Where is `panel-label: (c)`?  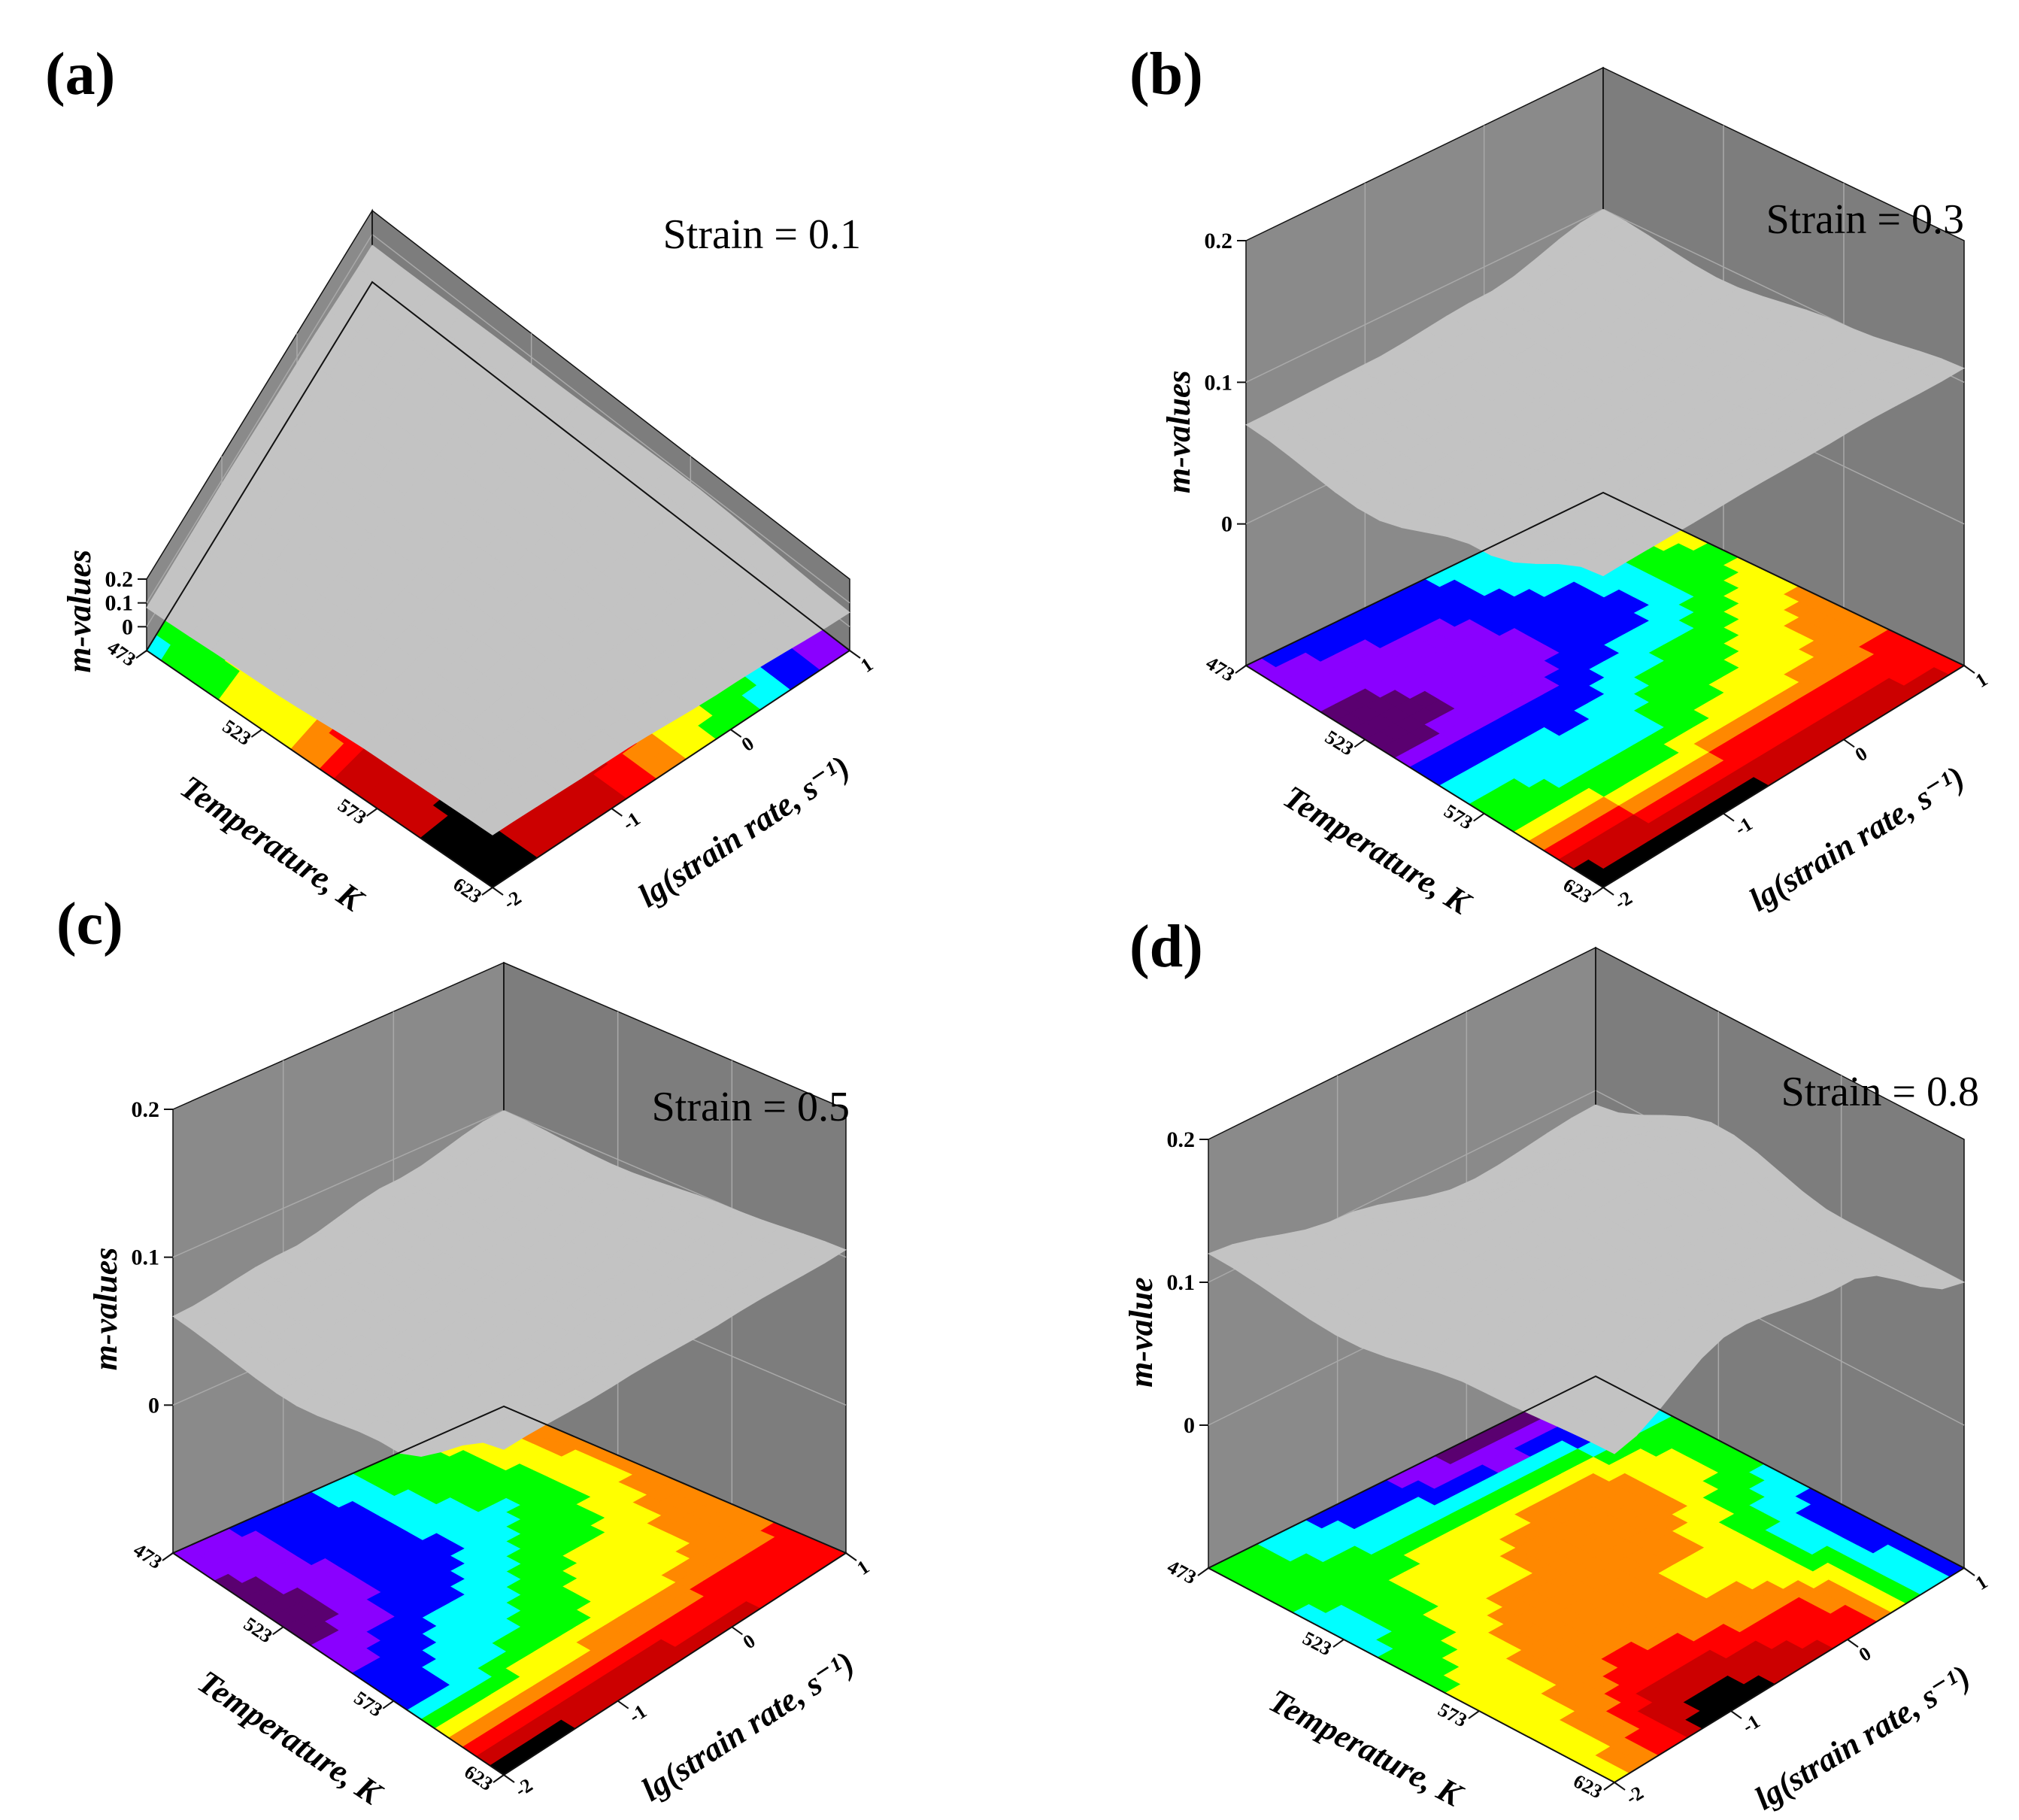
panel-label: (c) is located at coordinates (89, 924).